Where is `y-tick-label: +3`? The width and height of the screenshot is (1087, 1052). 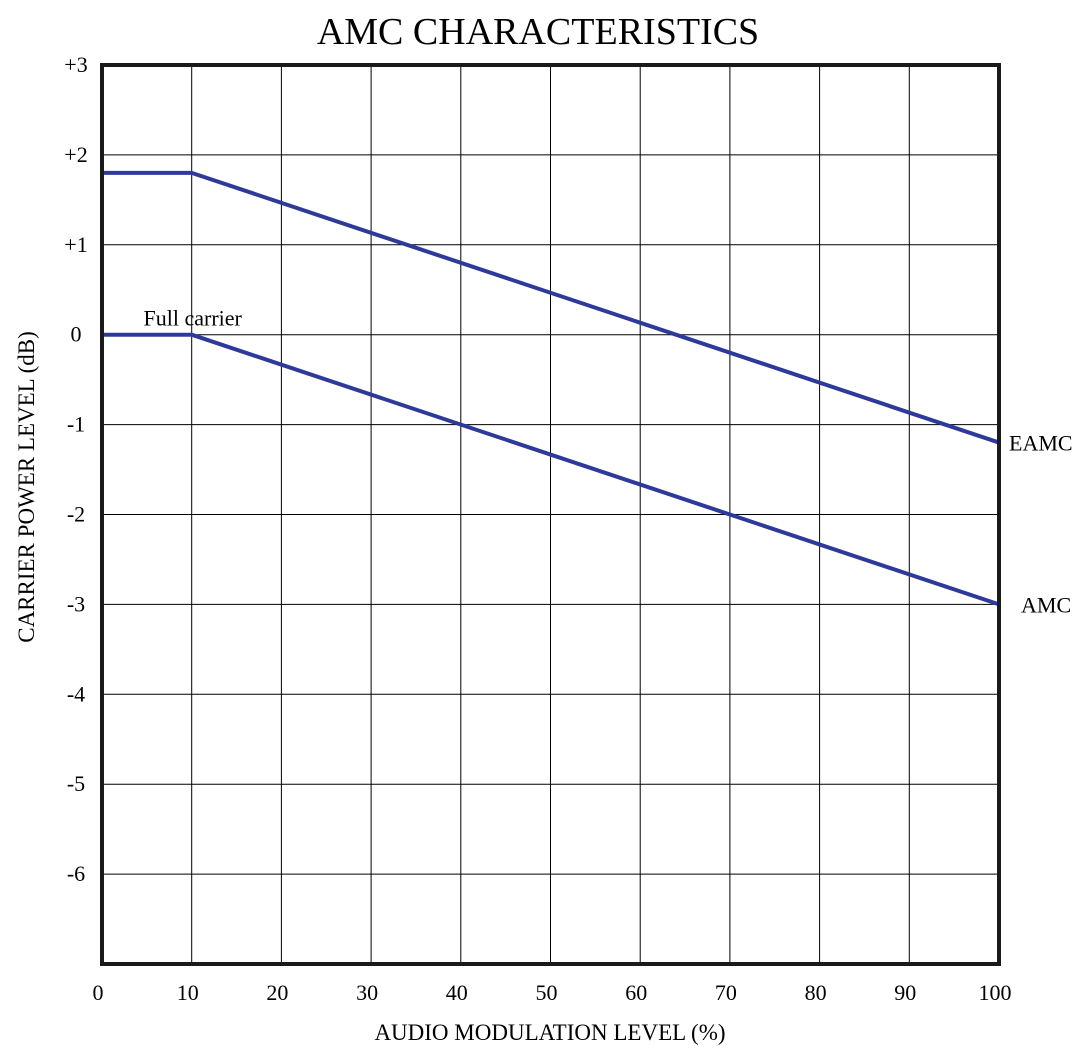
y-tick-label: +3 is located at coordinates (75, 64).